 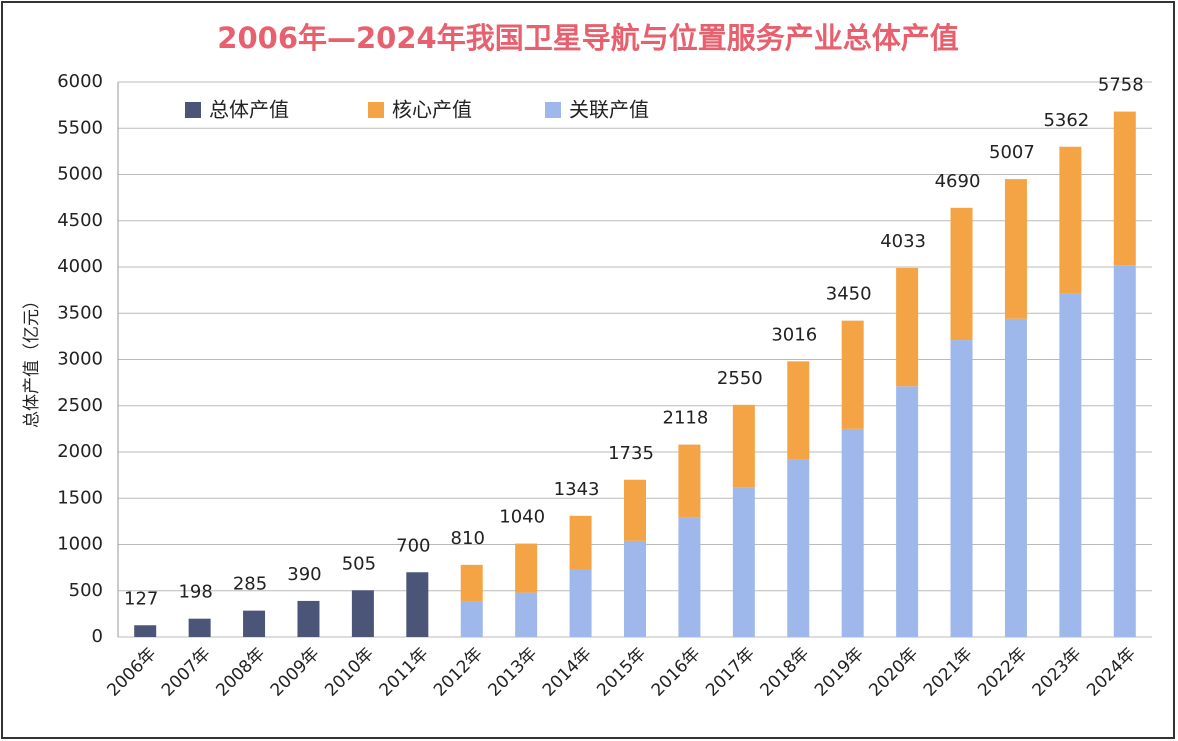 What do you see at coordinates (80, 266) in the screenshot?
I see `y-tick-label: 4000` at bounding box center [80, 266].